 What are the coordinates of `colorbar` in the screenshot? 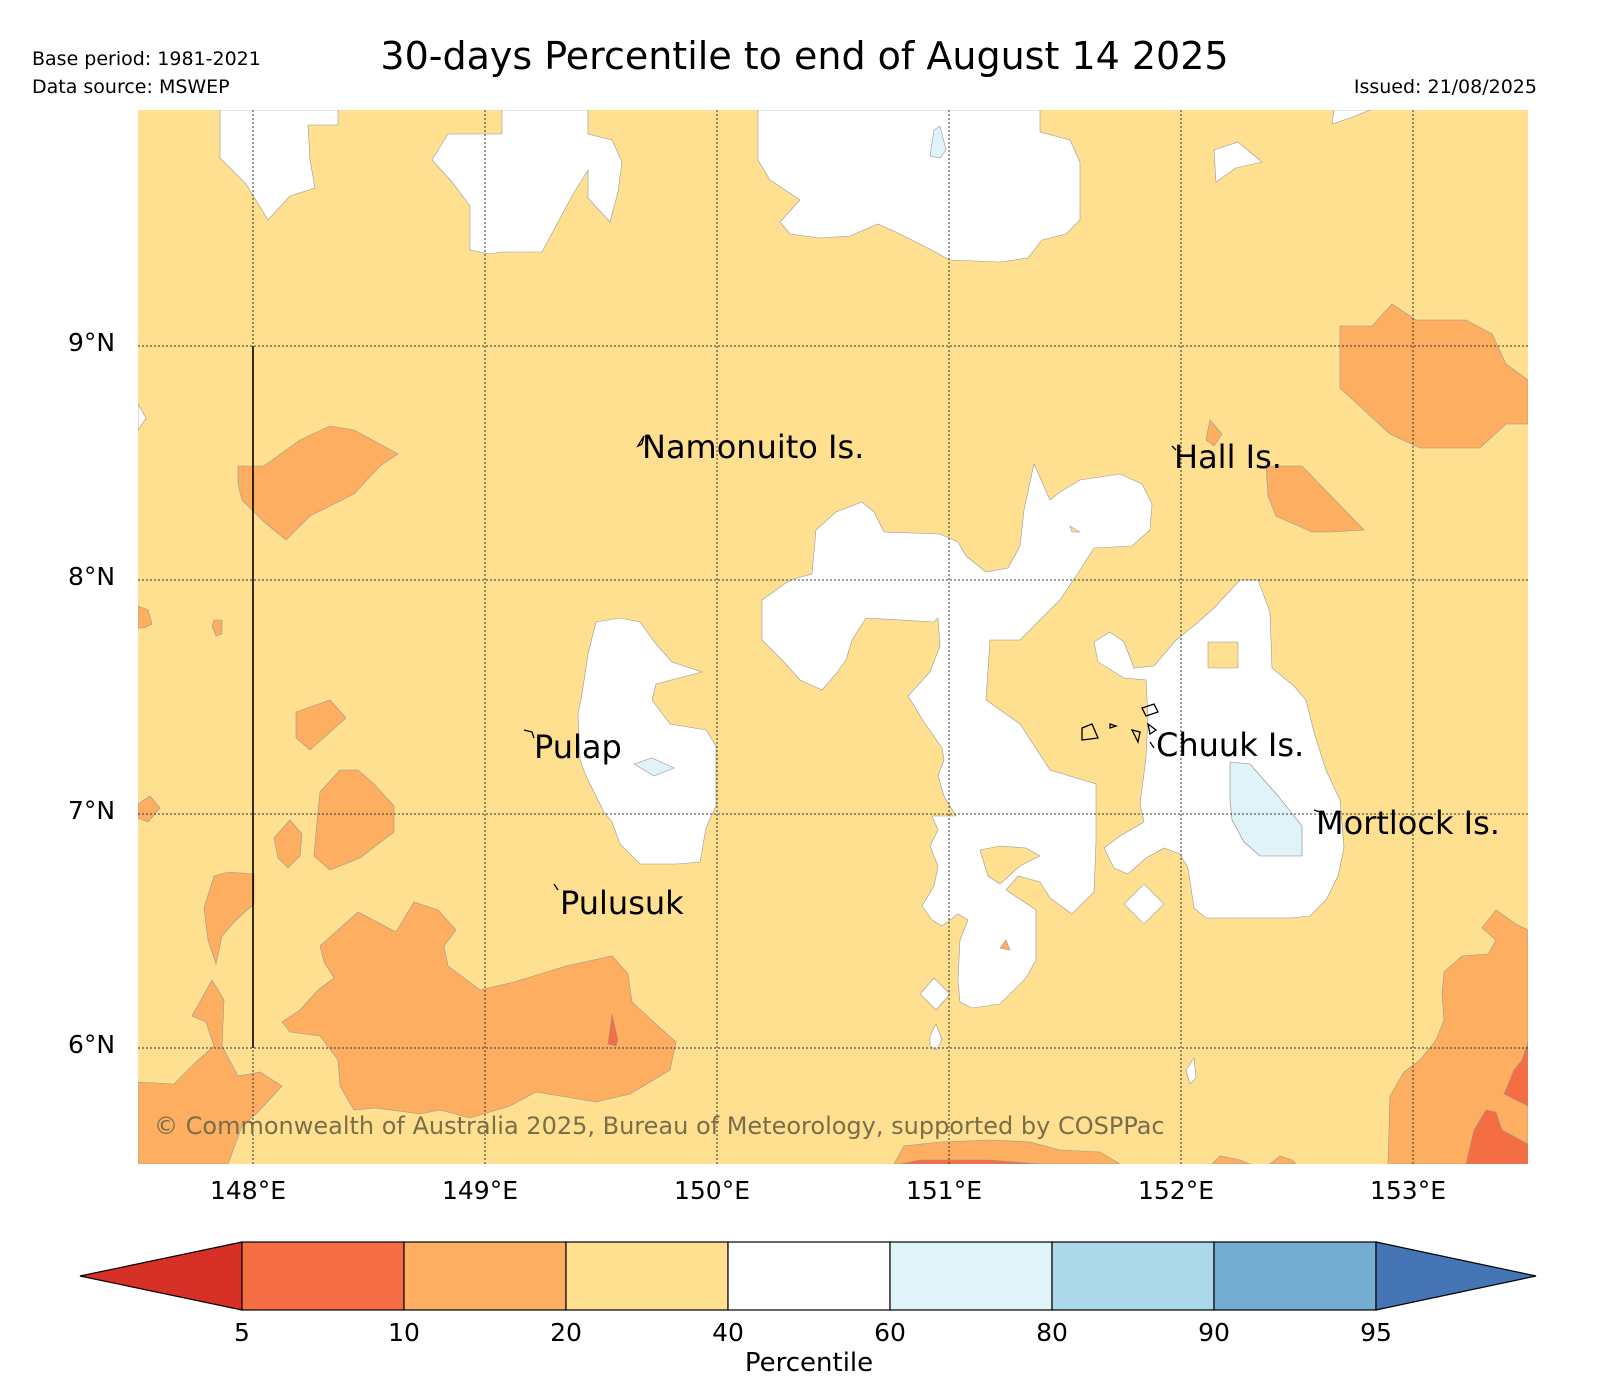 It's located at (808, 1276).